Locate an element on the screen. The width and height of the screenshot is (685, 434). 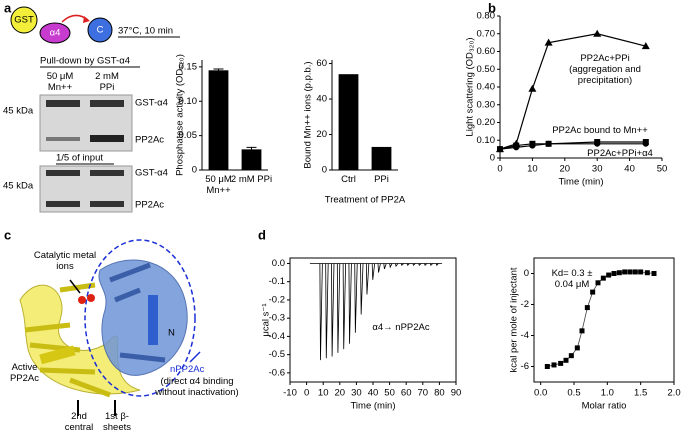
gel-title: Pull-down by GST-α4 is located at coordinates (85, 61).